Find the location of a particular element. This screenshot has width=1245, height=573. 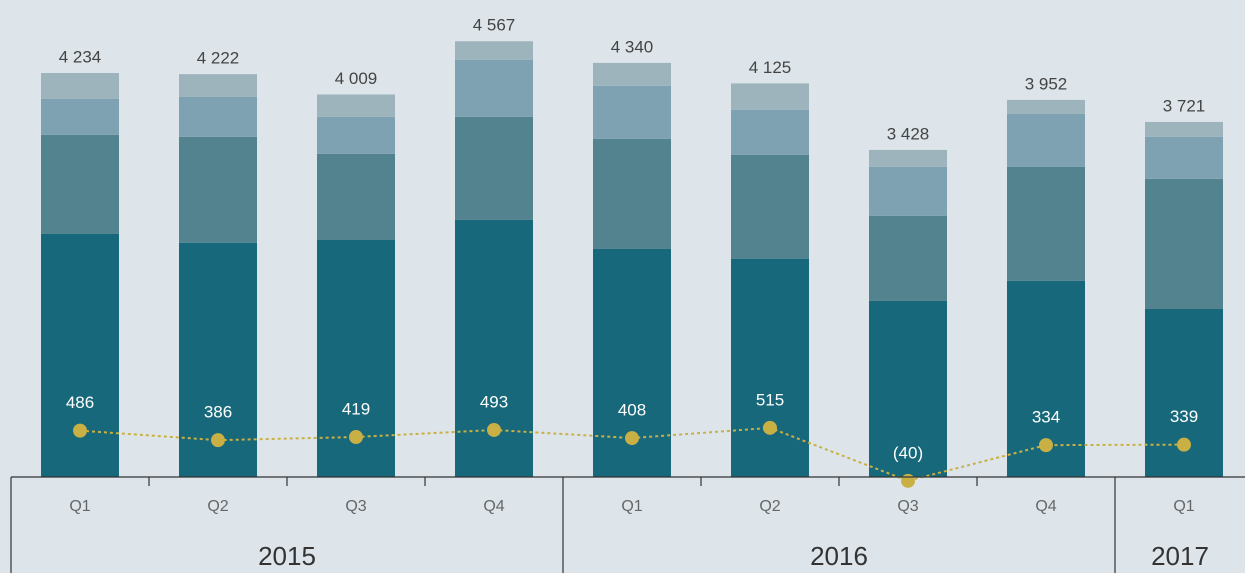

total-label: 4 125 is located at coordinates (770, 67).